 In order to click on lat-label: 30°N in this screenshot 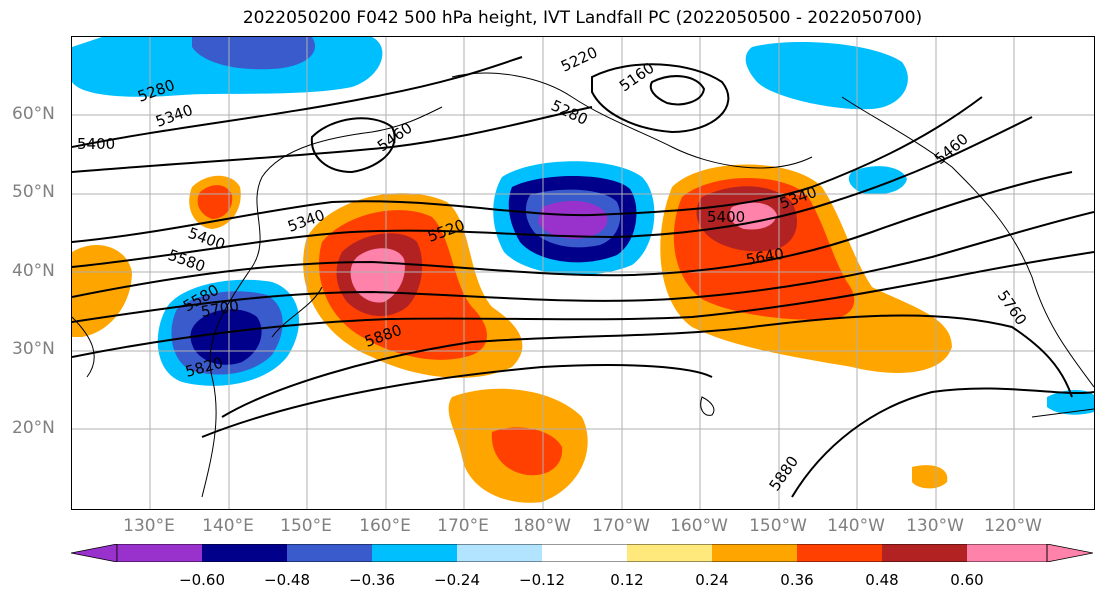, I will do `click(33, 349)`.